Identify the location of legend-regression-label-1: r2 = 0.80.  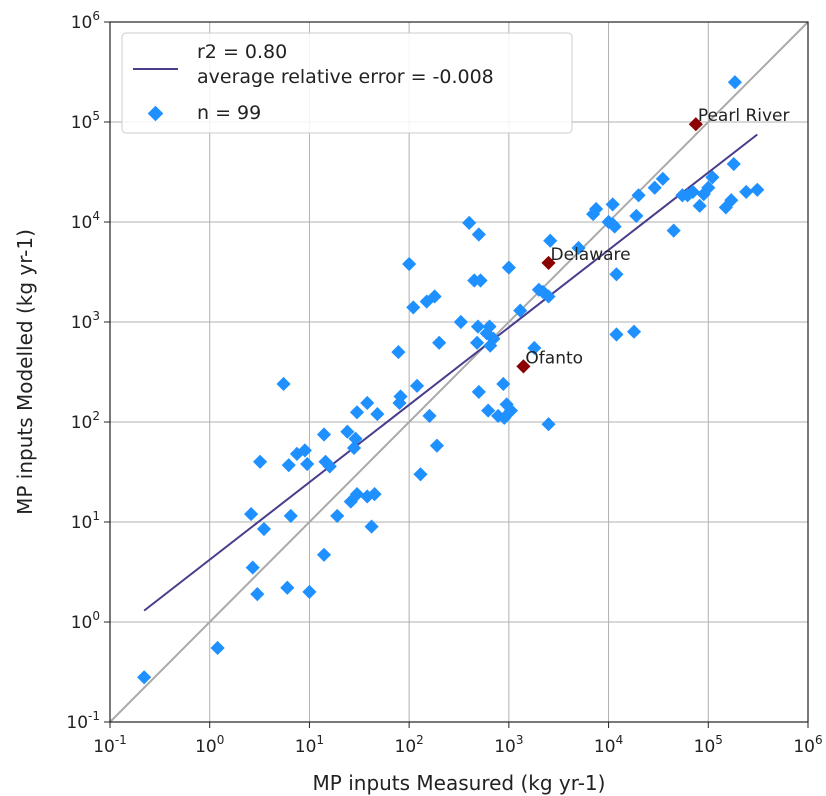
(242, 52).